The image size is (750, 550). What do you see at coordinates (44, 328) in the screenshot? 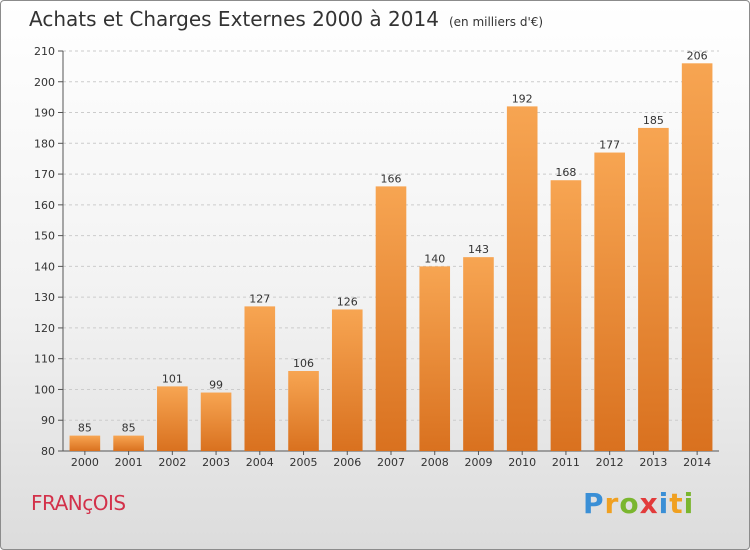
I see `y-tick-label: 120` at bounding box center [44, 328].